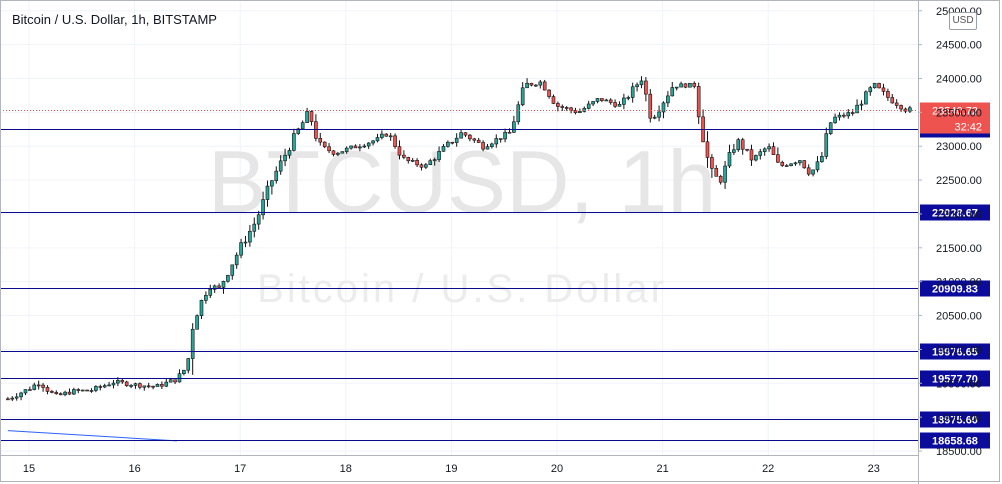 The image size is (1002, 484). I want to click on watermark-ticker: BTCUSD, 1h, so click(462, 181).